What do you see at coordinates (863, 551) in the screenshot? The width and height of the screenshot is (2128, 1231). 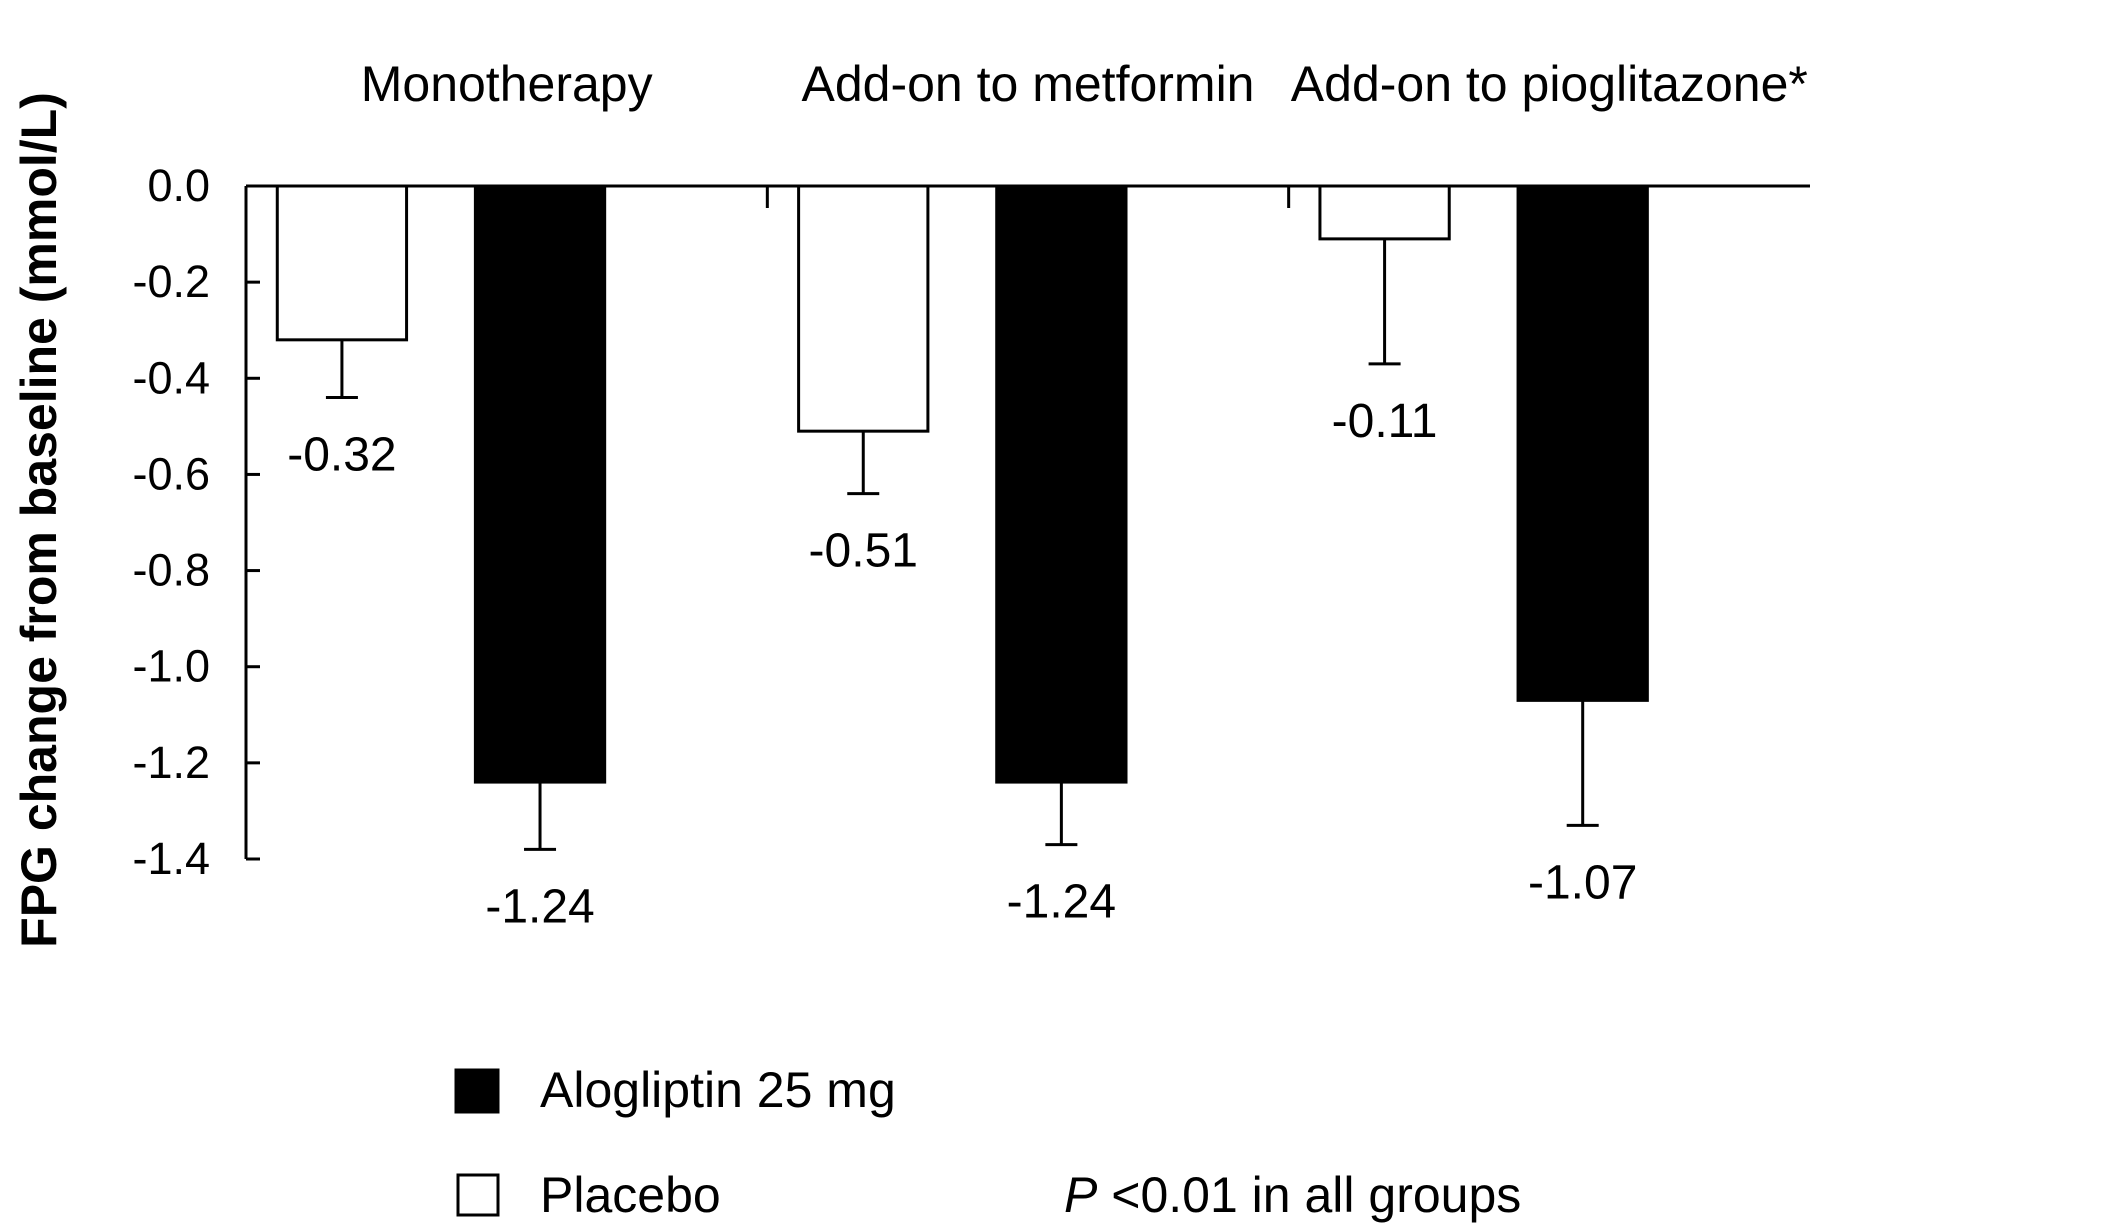 I see `data-label: -0.51` at bounding box center [863, 551].